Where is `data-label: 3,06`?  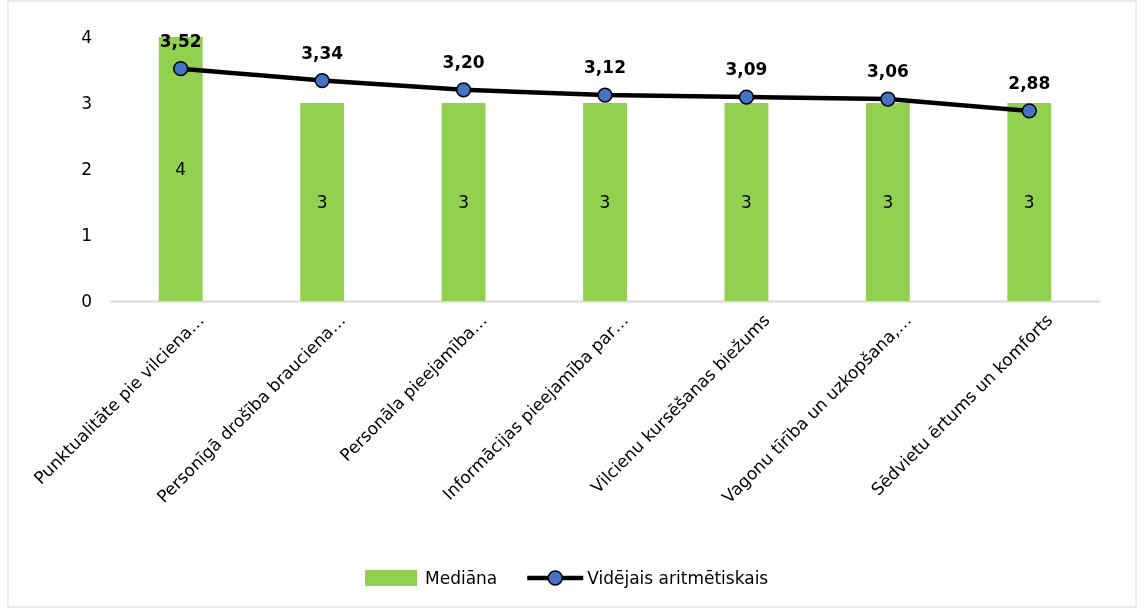
data-label: 3,06 is located at coordinates (887, 71).